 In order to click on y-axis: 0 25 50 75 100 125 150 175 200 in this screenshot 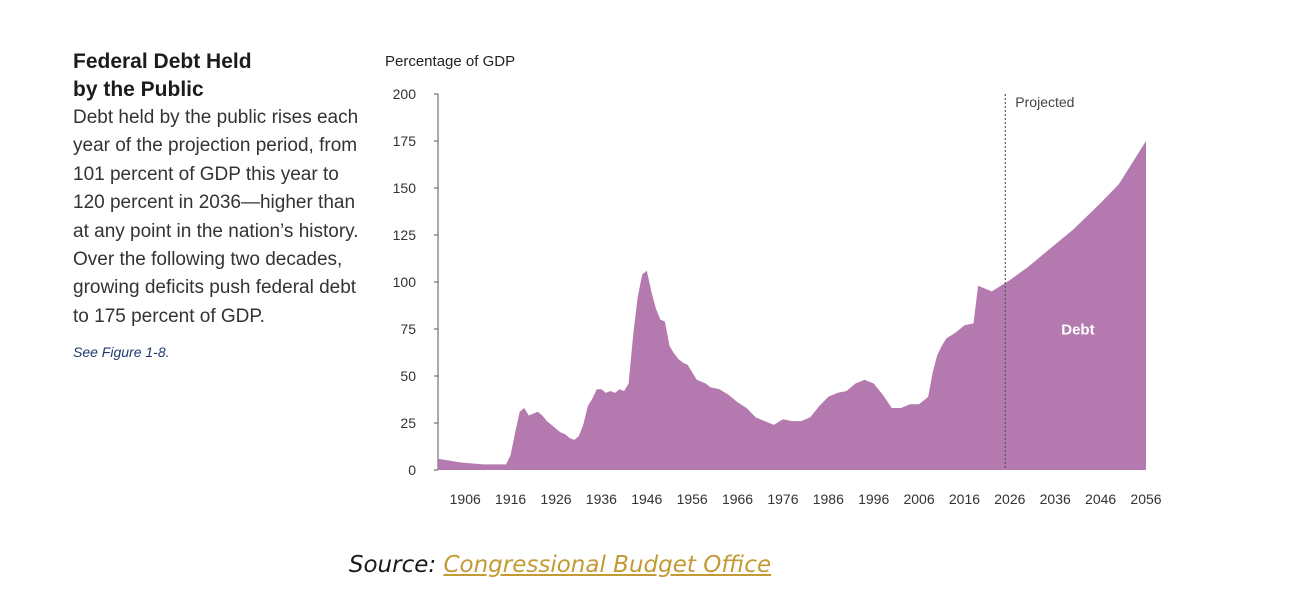, I will do `click(415, 282)`.